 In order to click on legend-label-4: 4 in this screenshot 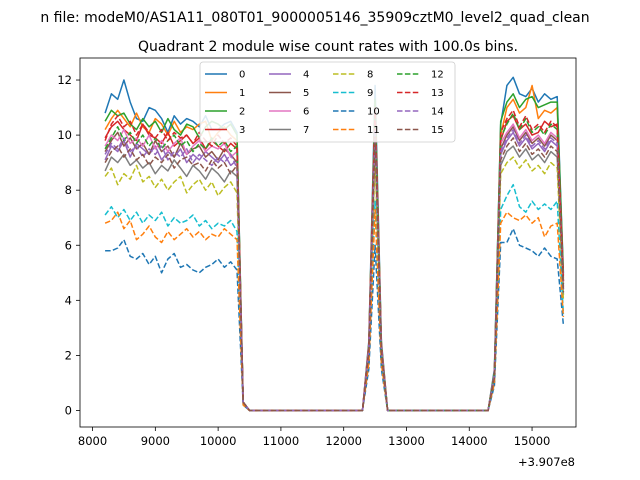, I will do `click(306, 75)`.